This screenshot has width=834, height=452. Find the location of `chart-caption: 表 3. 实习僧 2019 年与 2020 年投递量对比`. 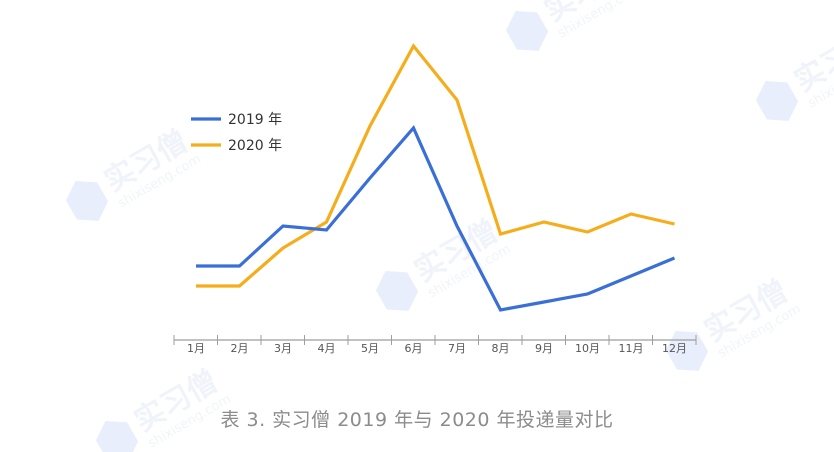

chart-caption: 表 3. 实习僧 2019 年与 2020 年投递量对比 is located at coordinates (417, 420).